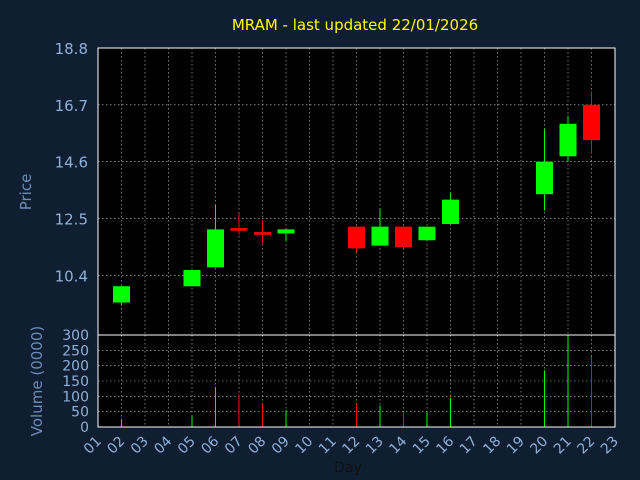 The height and width of the screenshot is (480, 640). Describe the element at coordinates (348, 468) in the screenshot. I see `x-axis-label: Day` at that location.